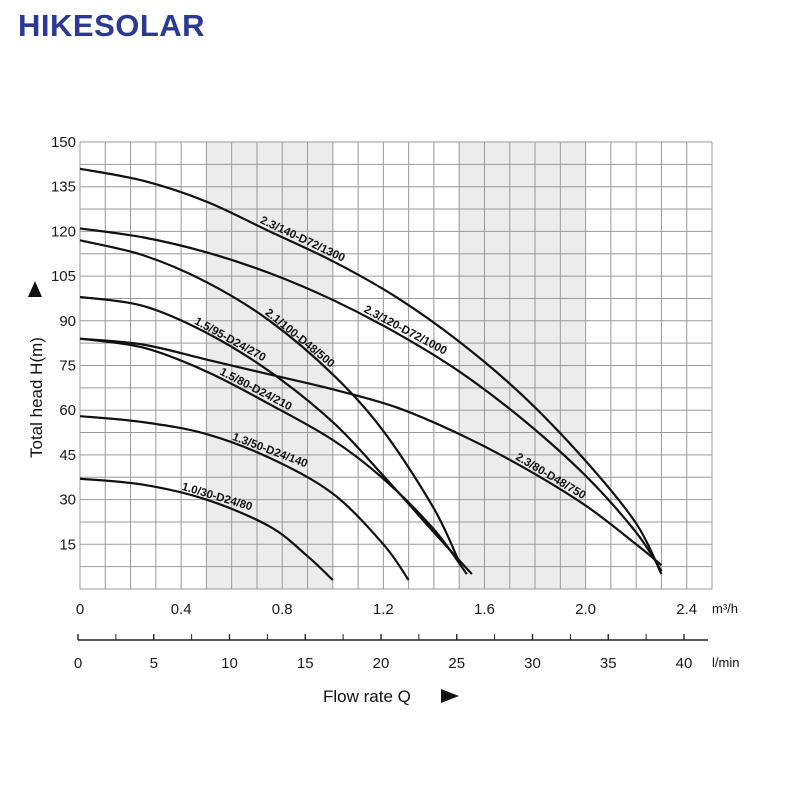 Image resolution: width=800 pixels, height=800 pixels. I want to click on x-unit-m3h: m³/h, so click(725, 608).